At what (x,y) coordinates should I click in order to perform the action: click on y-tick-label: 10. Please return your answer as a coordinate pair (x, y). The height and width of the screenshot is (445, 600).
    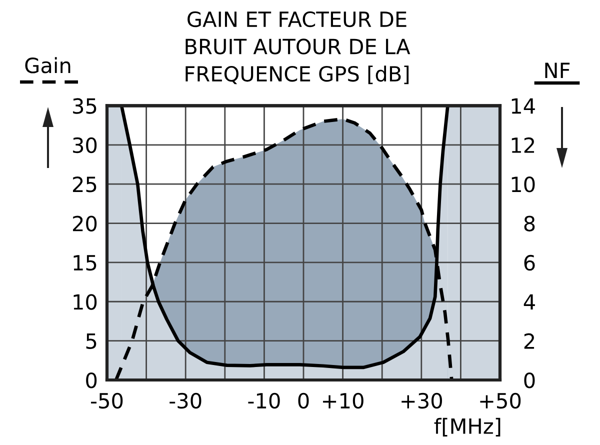
    Looking at the image, I should click on (85, 302).